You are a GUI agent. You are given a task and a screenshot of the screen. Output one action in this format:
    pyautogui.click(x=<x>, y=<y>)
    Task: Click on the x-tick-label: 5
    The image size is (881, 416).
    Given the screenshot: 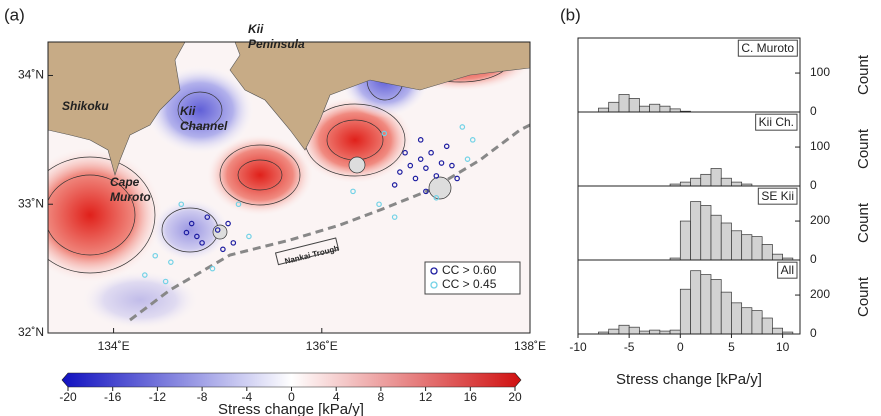 What is the action you would take?
    pyautogui.click(x=731, y=347)
    